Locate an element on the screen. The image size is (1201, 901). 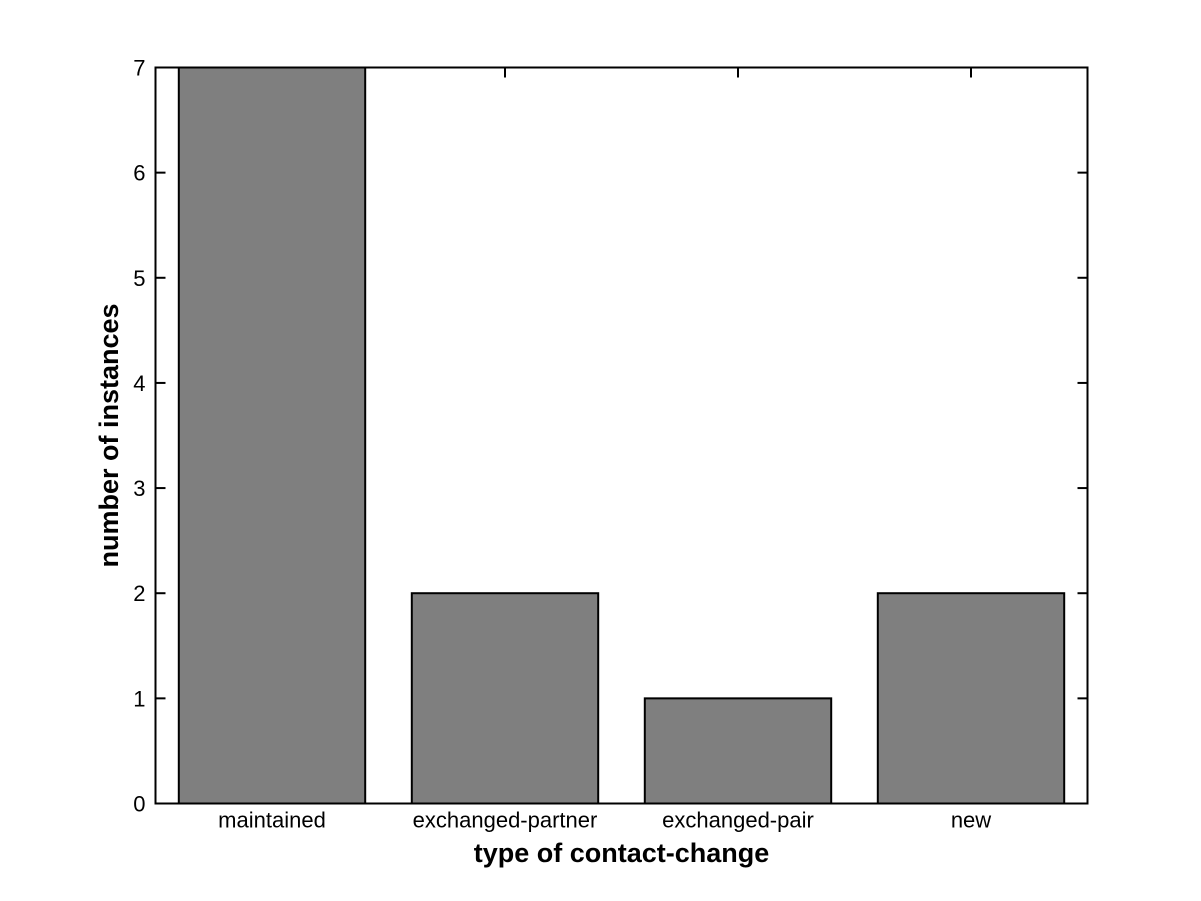
bar-exchanged-pair is located at coordinates (738, 751).